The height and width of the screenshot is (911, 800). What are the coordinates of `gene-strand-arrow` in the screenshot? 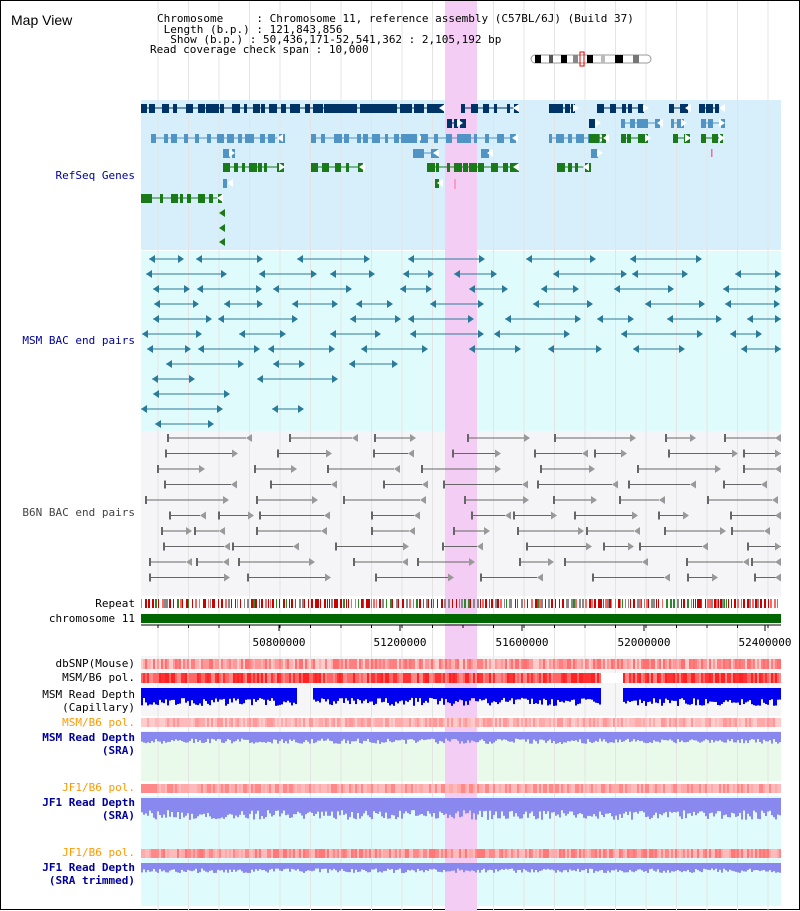 It's located at (606, 138).